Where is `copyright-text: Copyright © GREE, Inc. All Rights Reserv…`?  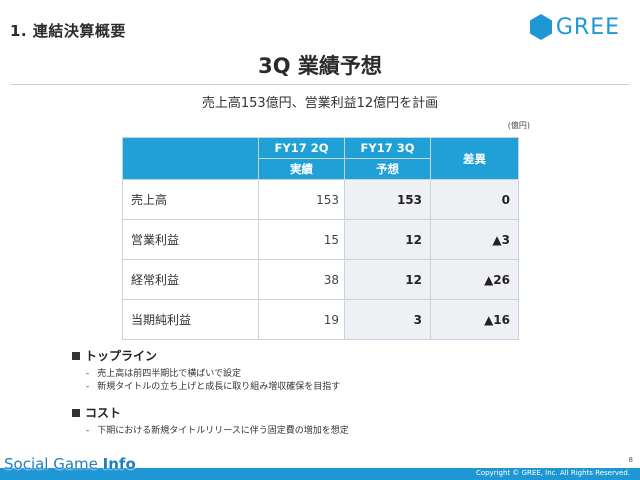 copyright-text: Copyright © GREE, Inc. All Rights Reserv… is located at coordinates (552, 473).